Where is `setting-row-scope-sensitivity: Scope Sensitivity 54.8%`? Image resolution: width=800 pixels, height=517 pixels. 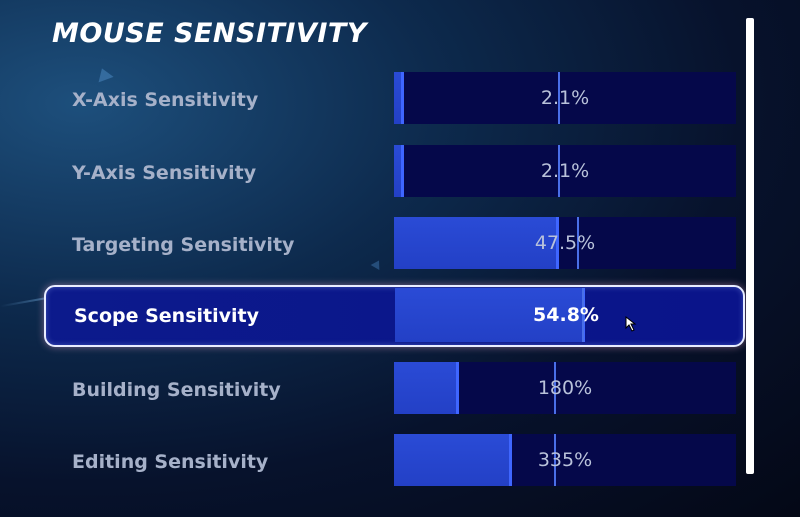 setting-row-scope-sensitivity: Scope Sensitivity 54.8% is located at coordinates (394, 316).